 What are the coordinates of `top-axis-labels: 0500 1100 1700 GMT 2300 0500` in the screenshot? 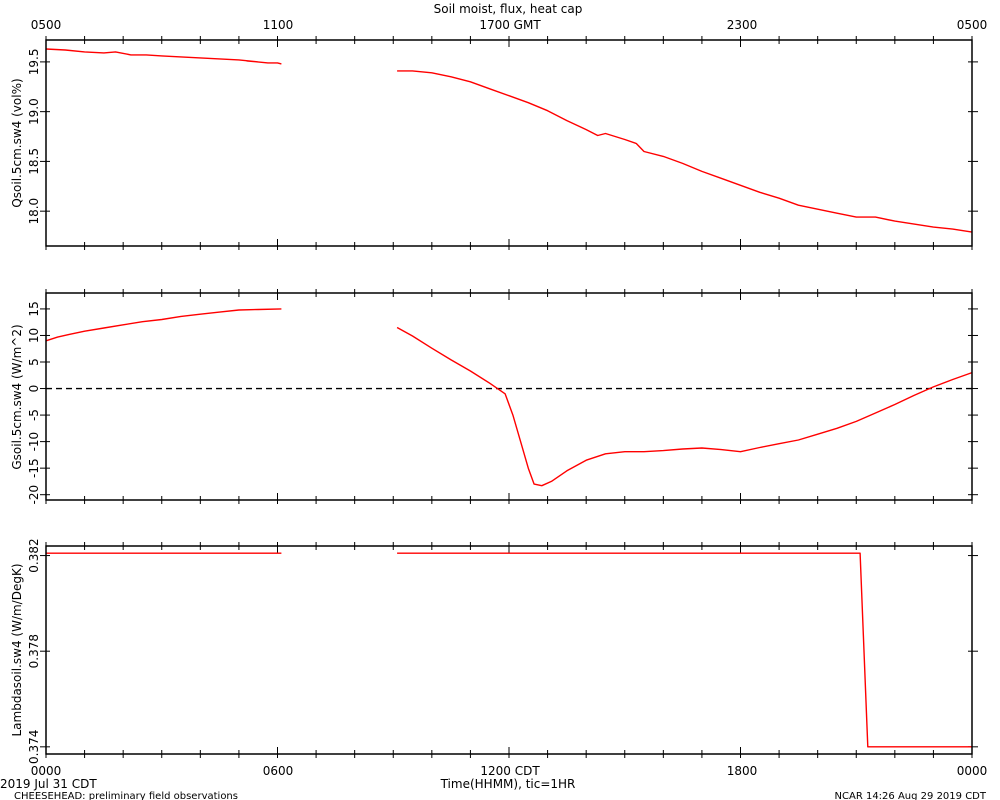 It's located at (509, 25).